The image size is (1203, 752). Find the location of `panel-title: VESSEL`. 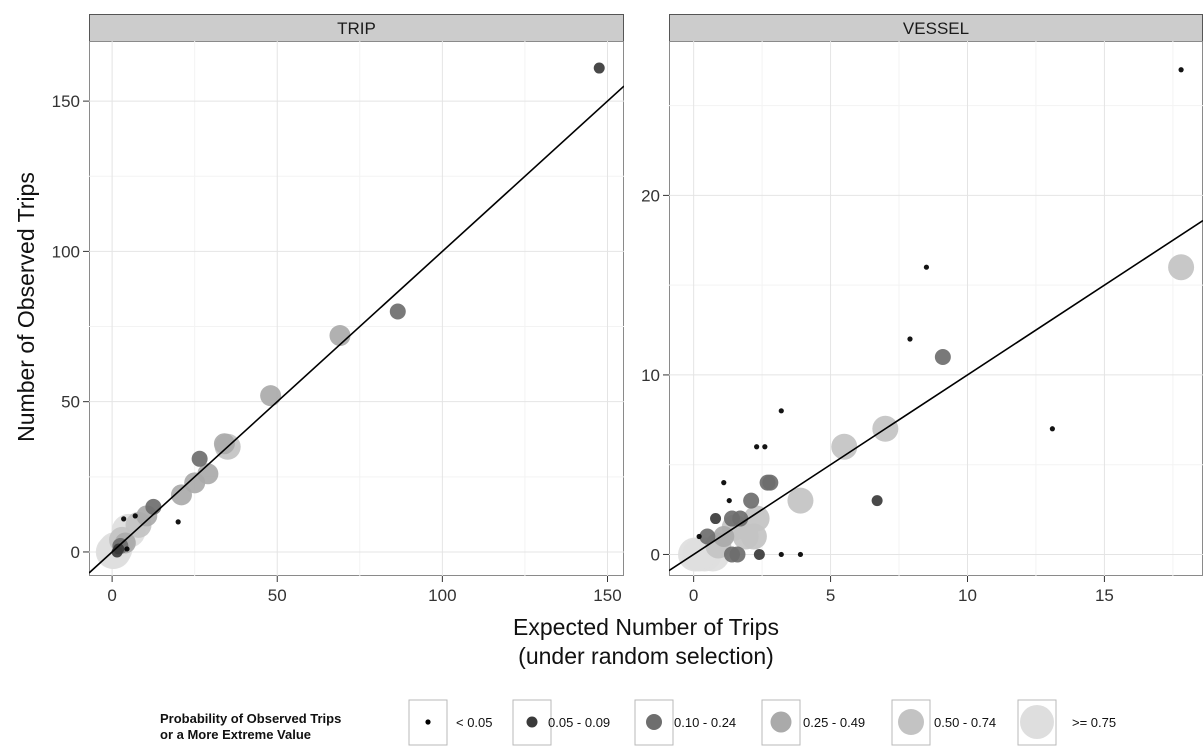

panel-title: VESSEL is located at coordinates (936, 28).